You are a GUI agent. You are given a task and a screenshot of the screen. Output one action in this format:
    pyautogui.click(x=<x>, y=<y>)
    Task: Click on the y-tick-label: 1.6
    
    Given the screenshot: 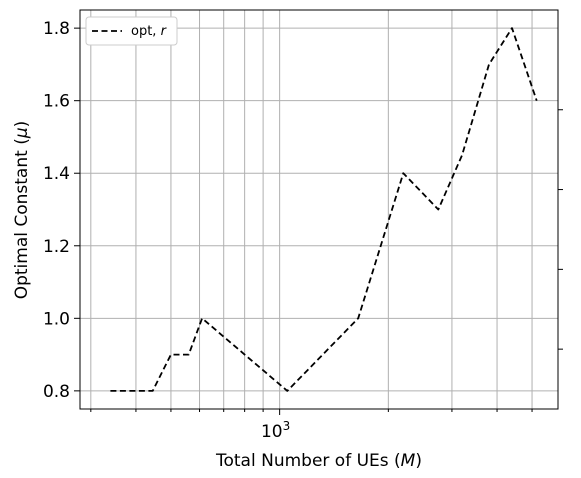 What is the action you would take?
    pyautogui.click(x=56, y=102)
    